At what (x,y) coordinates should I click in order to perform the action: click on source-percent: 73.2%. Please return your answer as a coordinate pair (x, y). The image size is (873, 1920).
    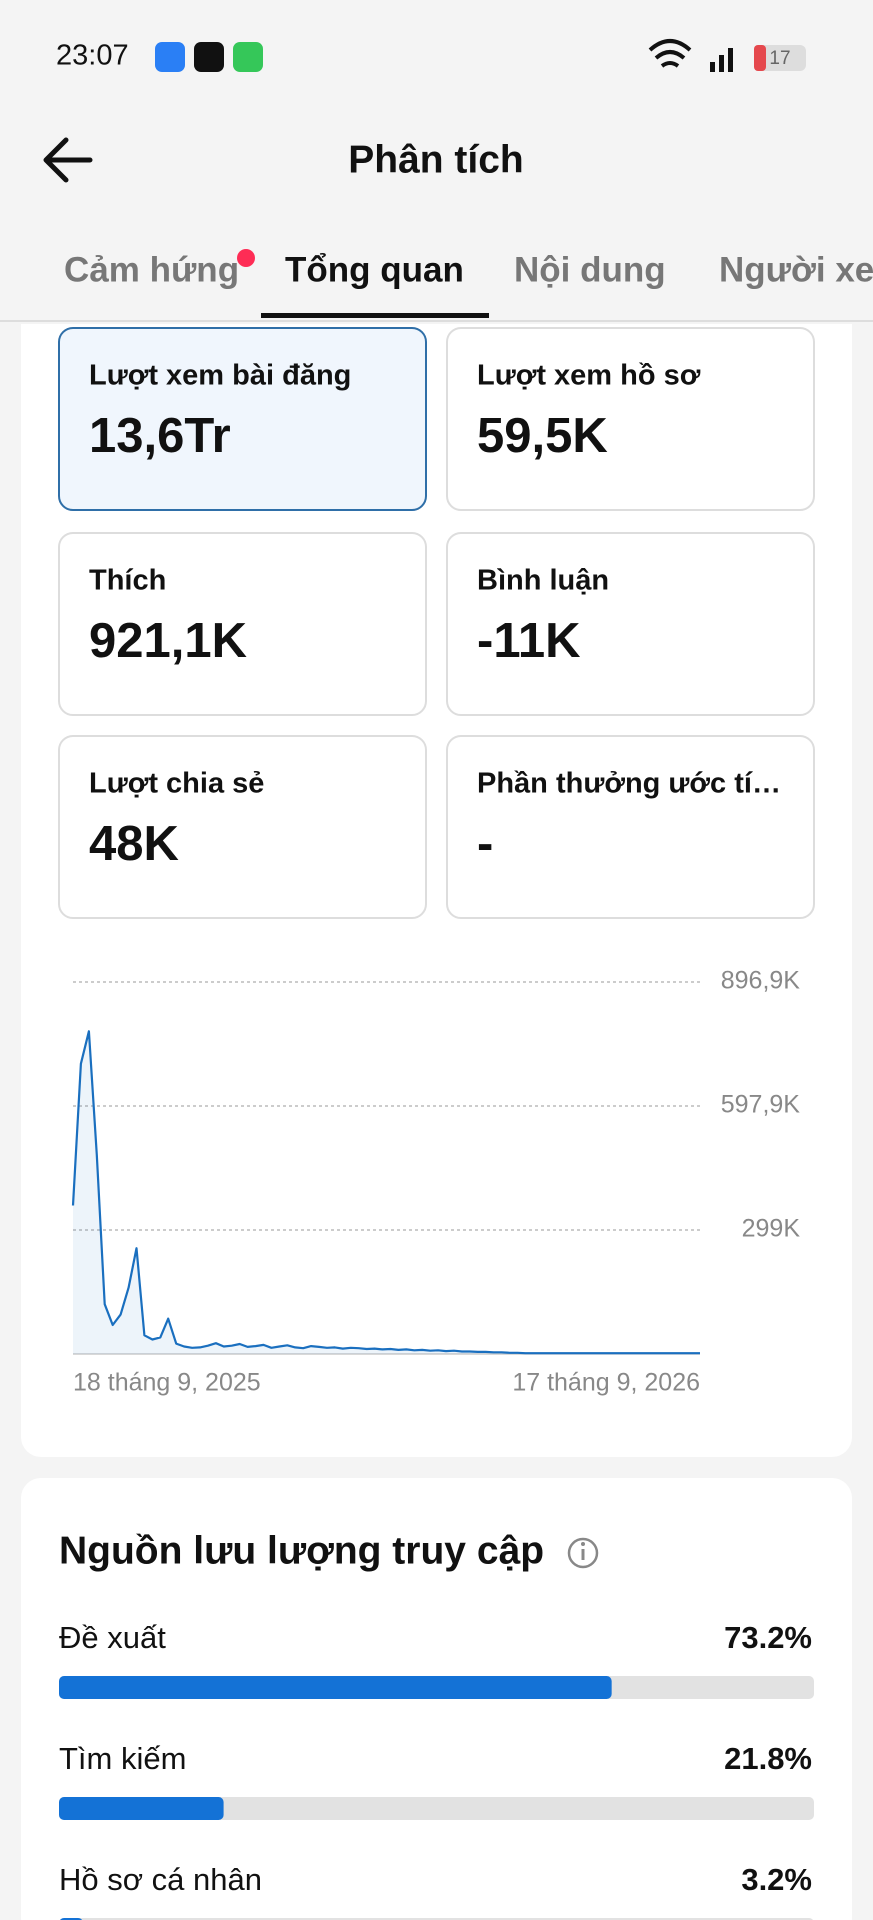
    Looking at the image, I should click on (768, 1637).